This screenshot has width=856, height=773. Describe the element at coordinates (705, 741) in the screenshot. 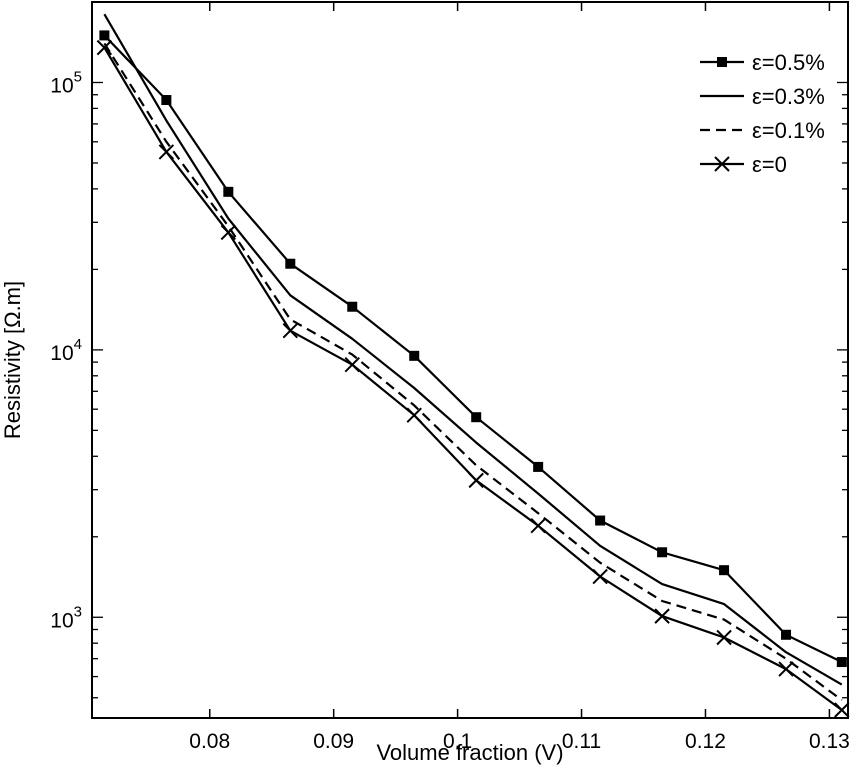

I see `x-tick-label: 0.12` at that location.